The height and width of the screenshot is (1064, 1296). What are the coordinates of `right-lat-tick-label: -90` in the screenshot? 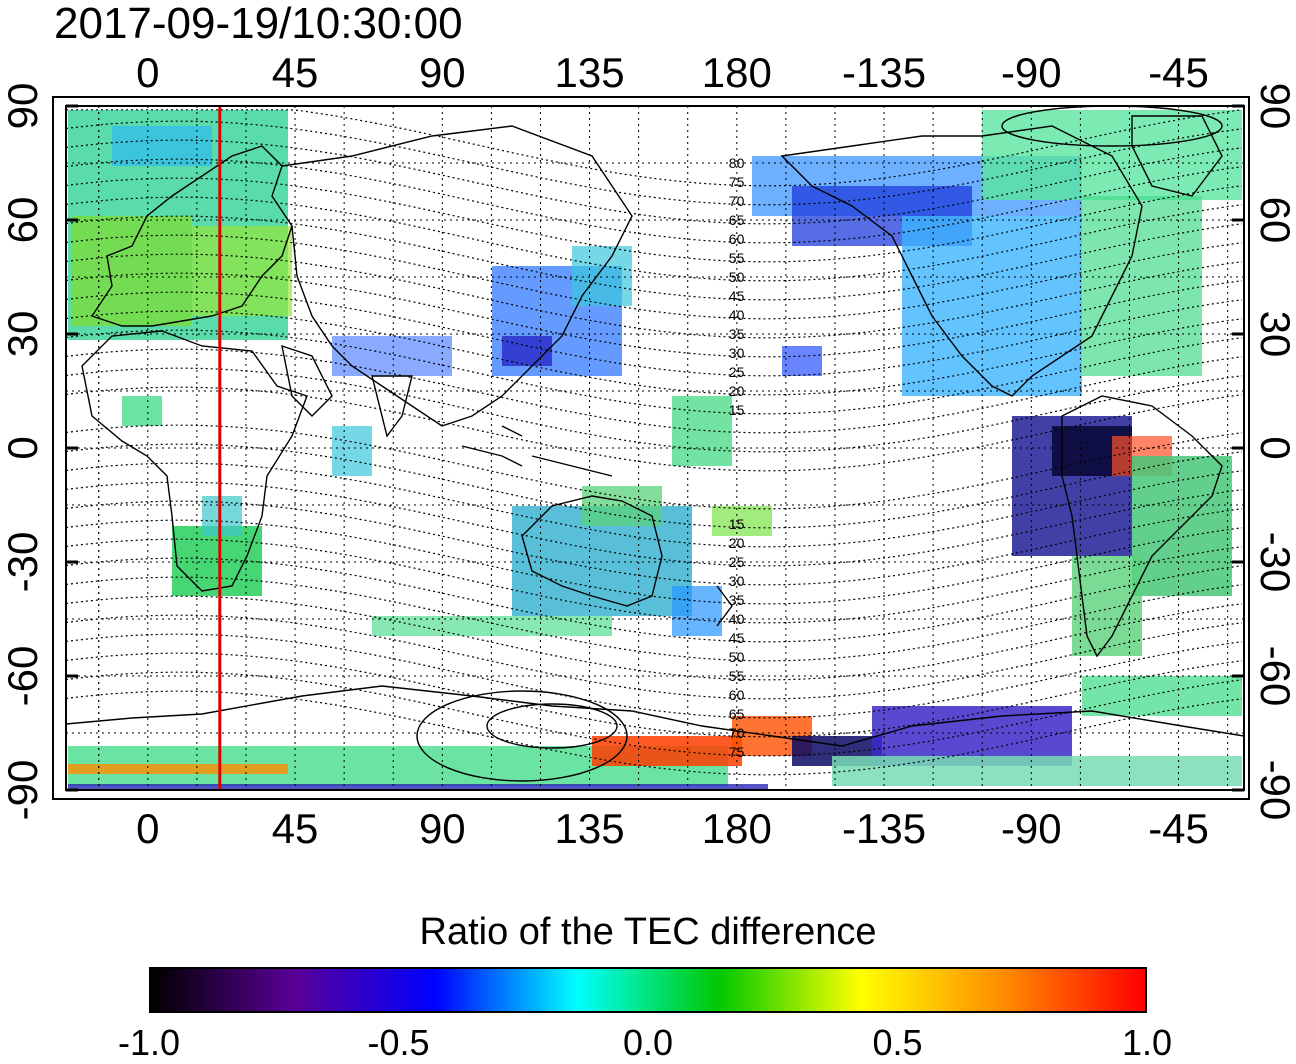 It's located at (1274, 790).